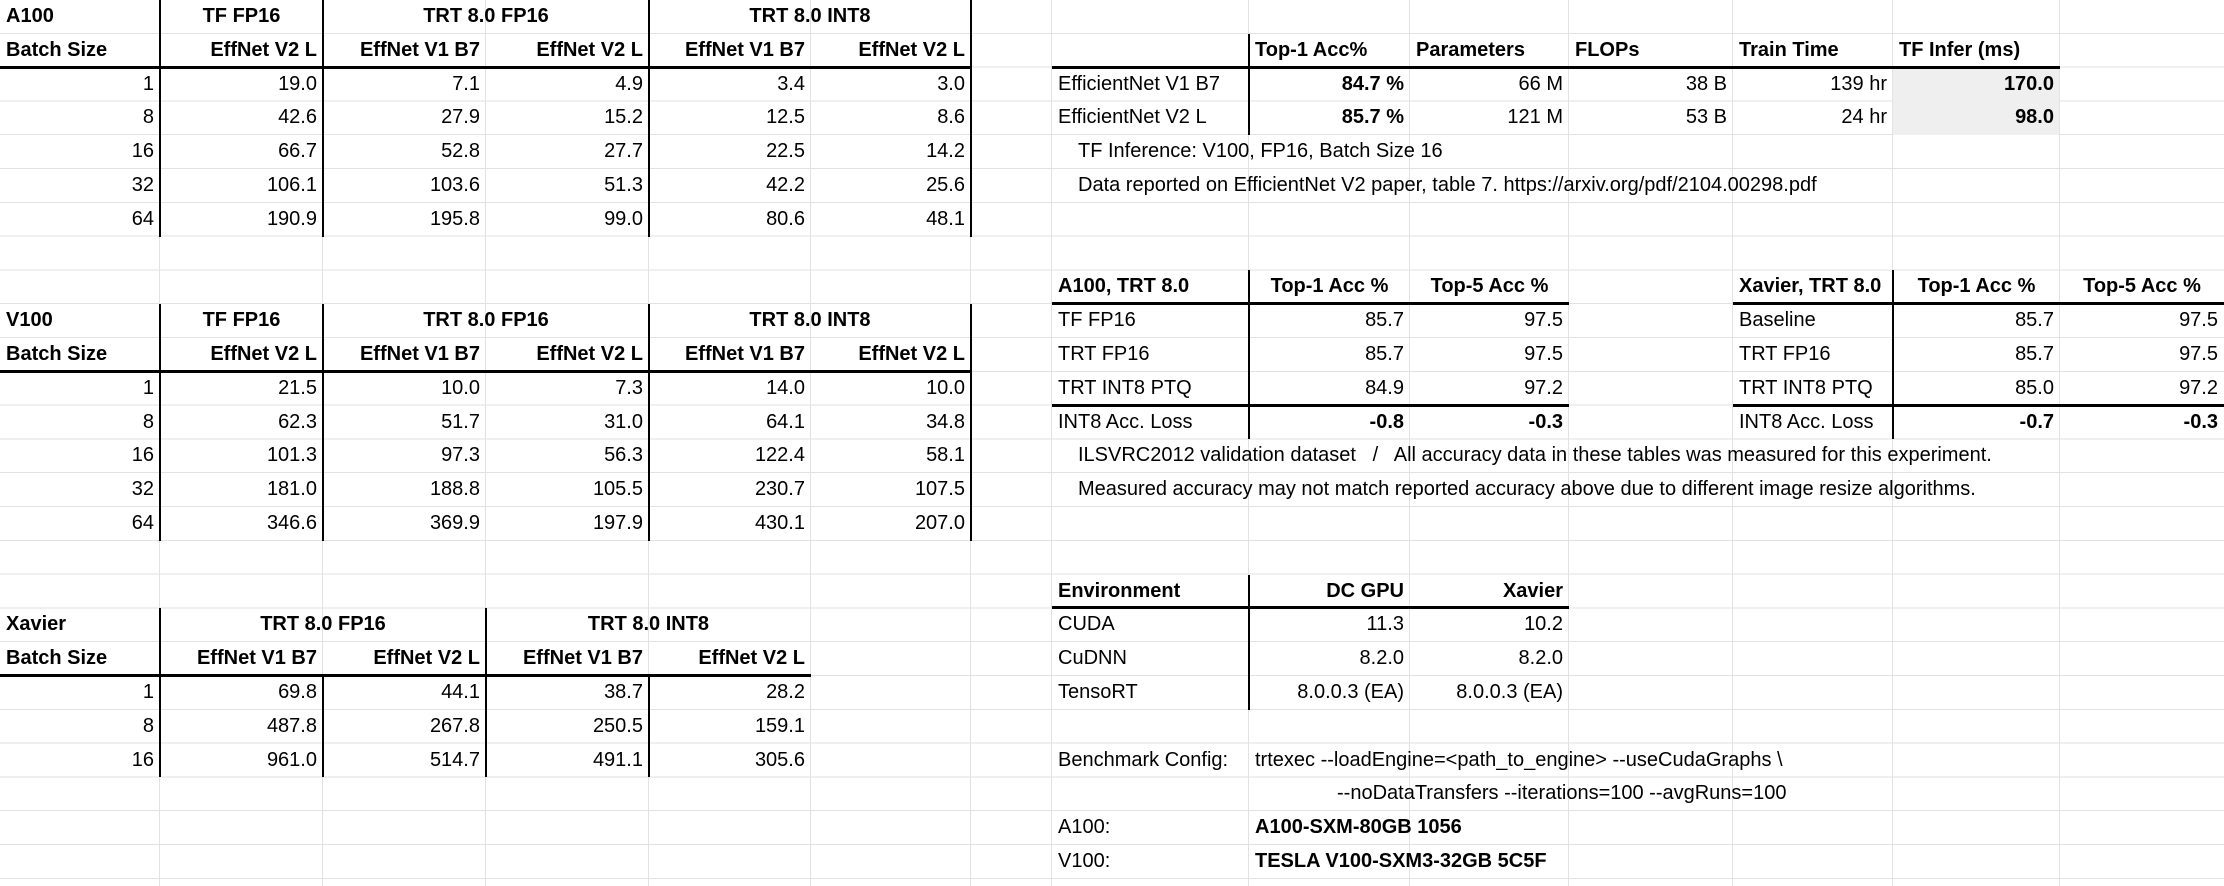 This screenshot has width=2224, height=886. Describe the element at coordinates (454, 523) in the screenshot. I see `v100-value-r4-c1: 369.9` at that location.